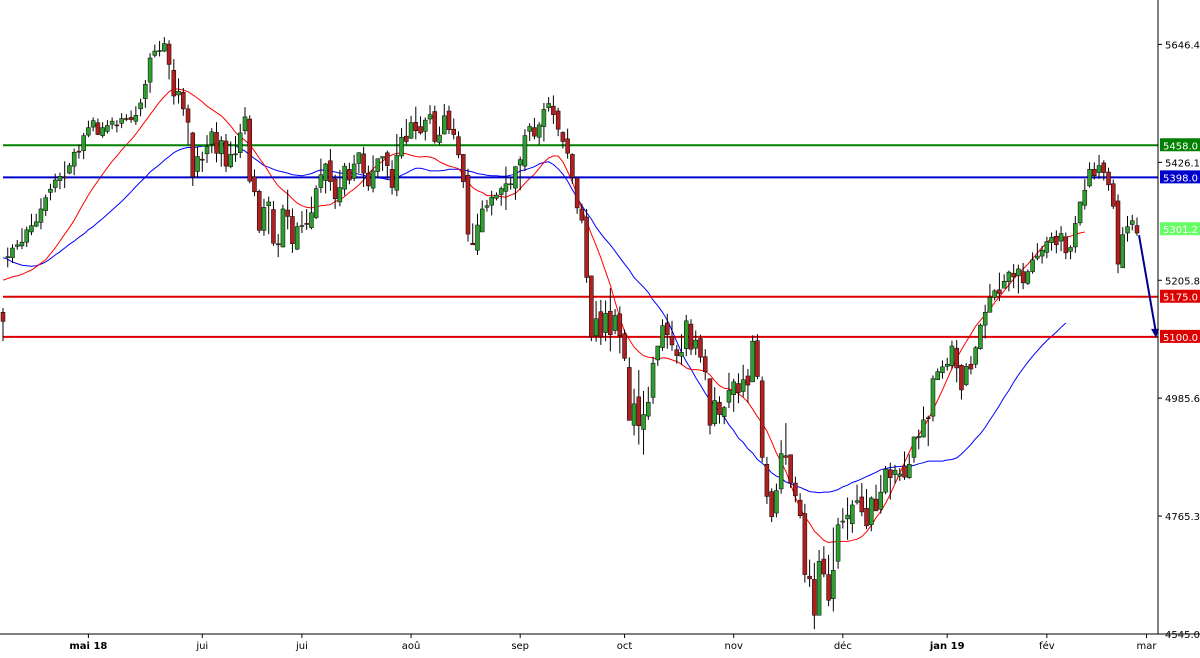 The width and height of the screenshot is (1200, 658). I want to click on arrow-shaft, so click(1147, 284).